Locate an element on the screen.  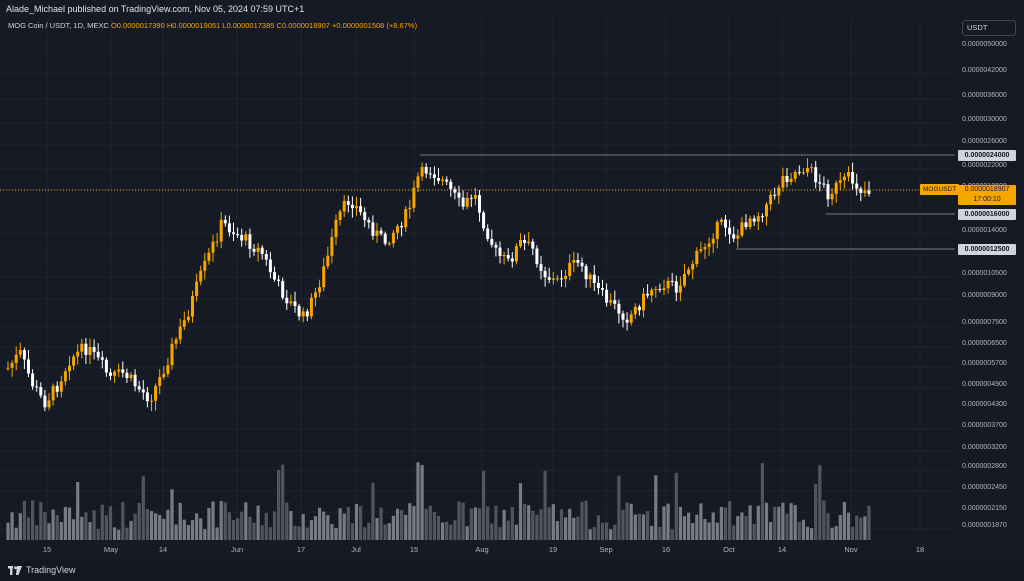
currency-button: USDT is located at coordinates (989, 28).